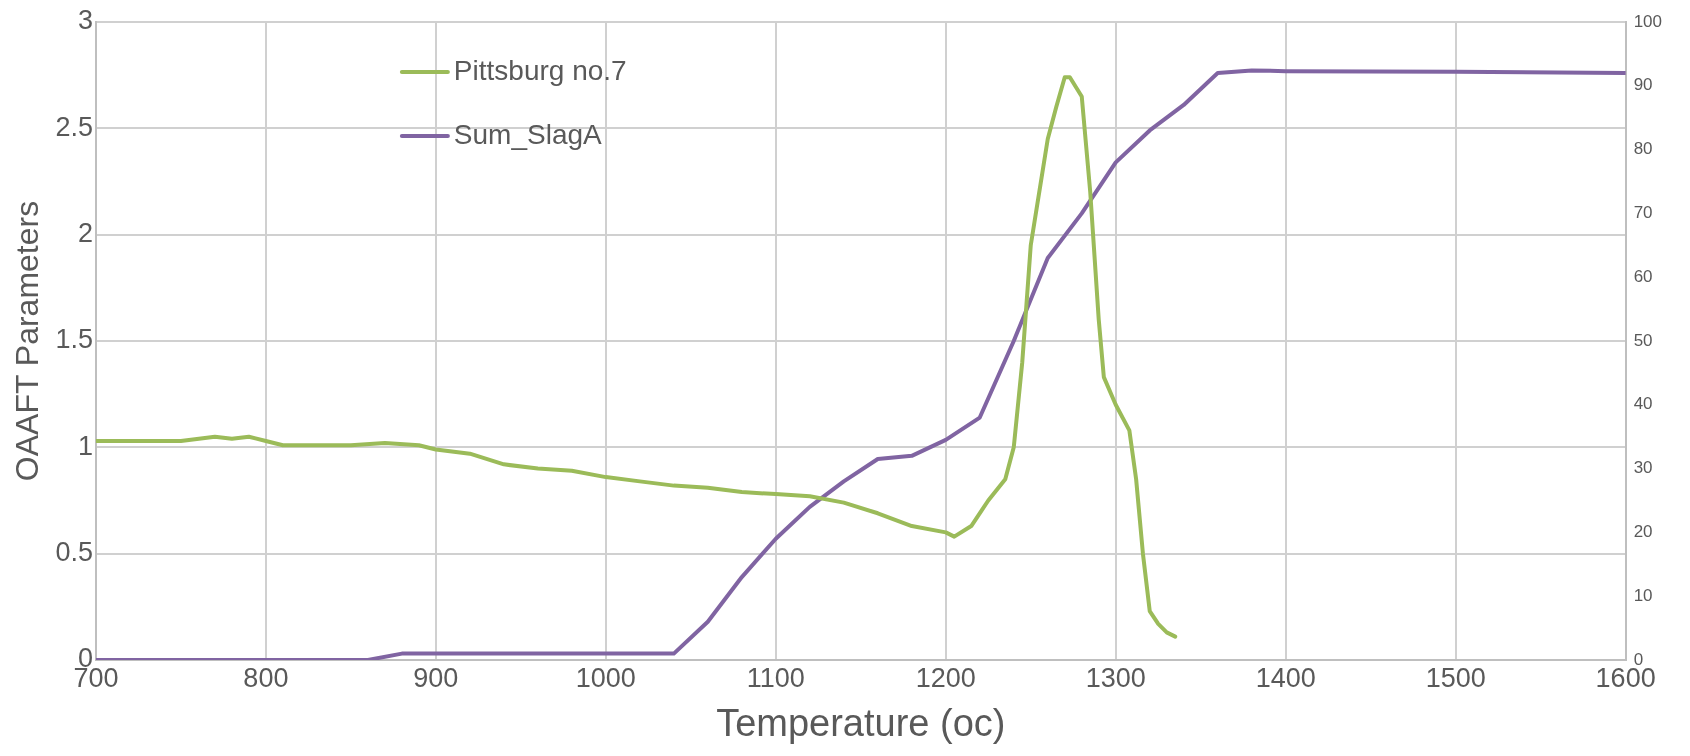 This screenshot has width=1690, height=756. I want to click on y2-tick-label: 10, so click(1643, 595).